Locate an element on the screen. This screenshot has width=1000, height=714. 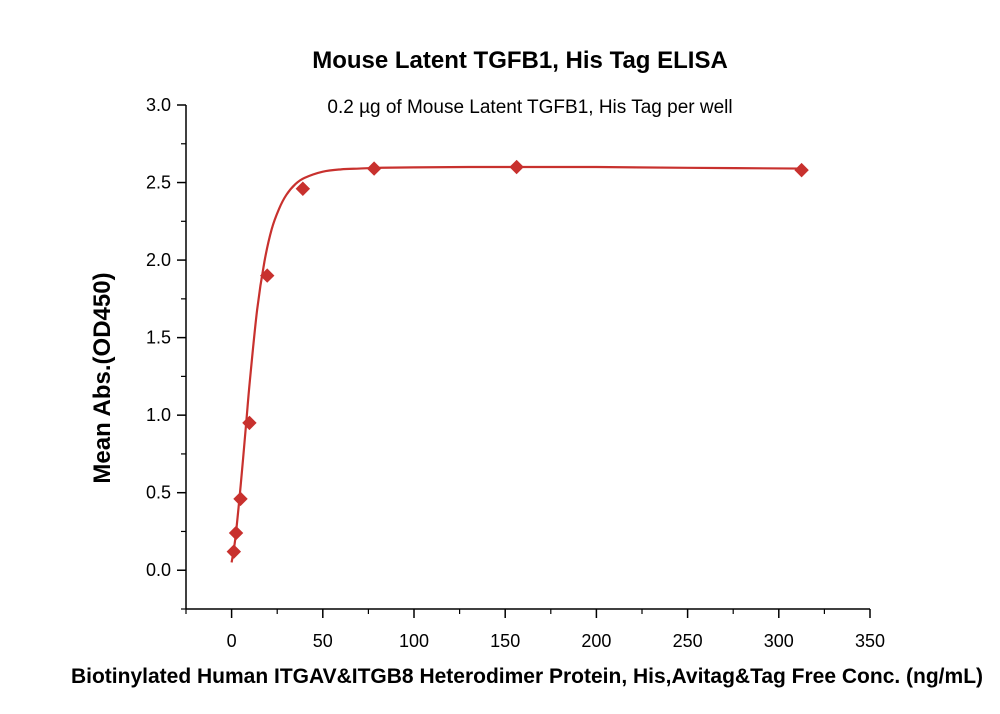
y-tick-label: 2.0 is located at coordinates (158, 260).